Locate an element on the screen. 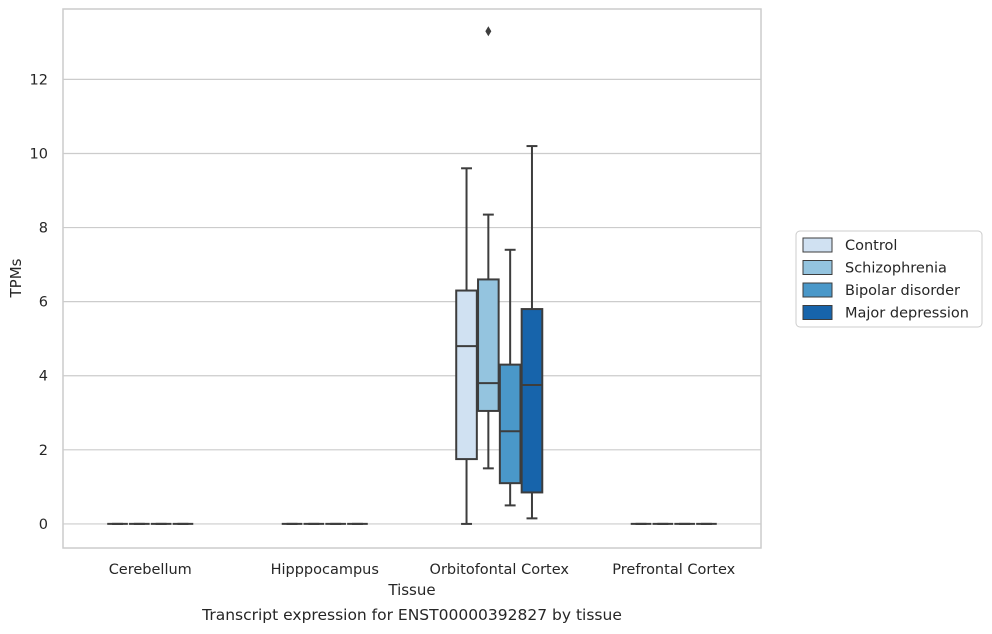 Image resolution: width=992 pixels, height=634 pixels. y-tick-label: 2 is located at coordinates (43, 451).